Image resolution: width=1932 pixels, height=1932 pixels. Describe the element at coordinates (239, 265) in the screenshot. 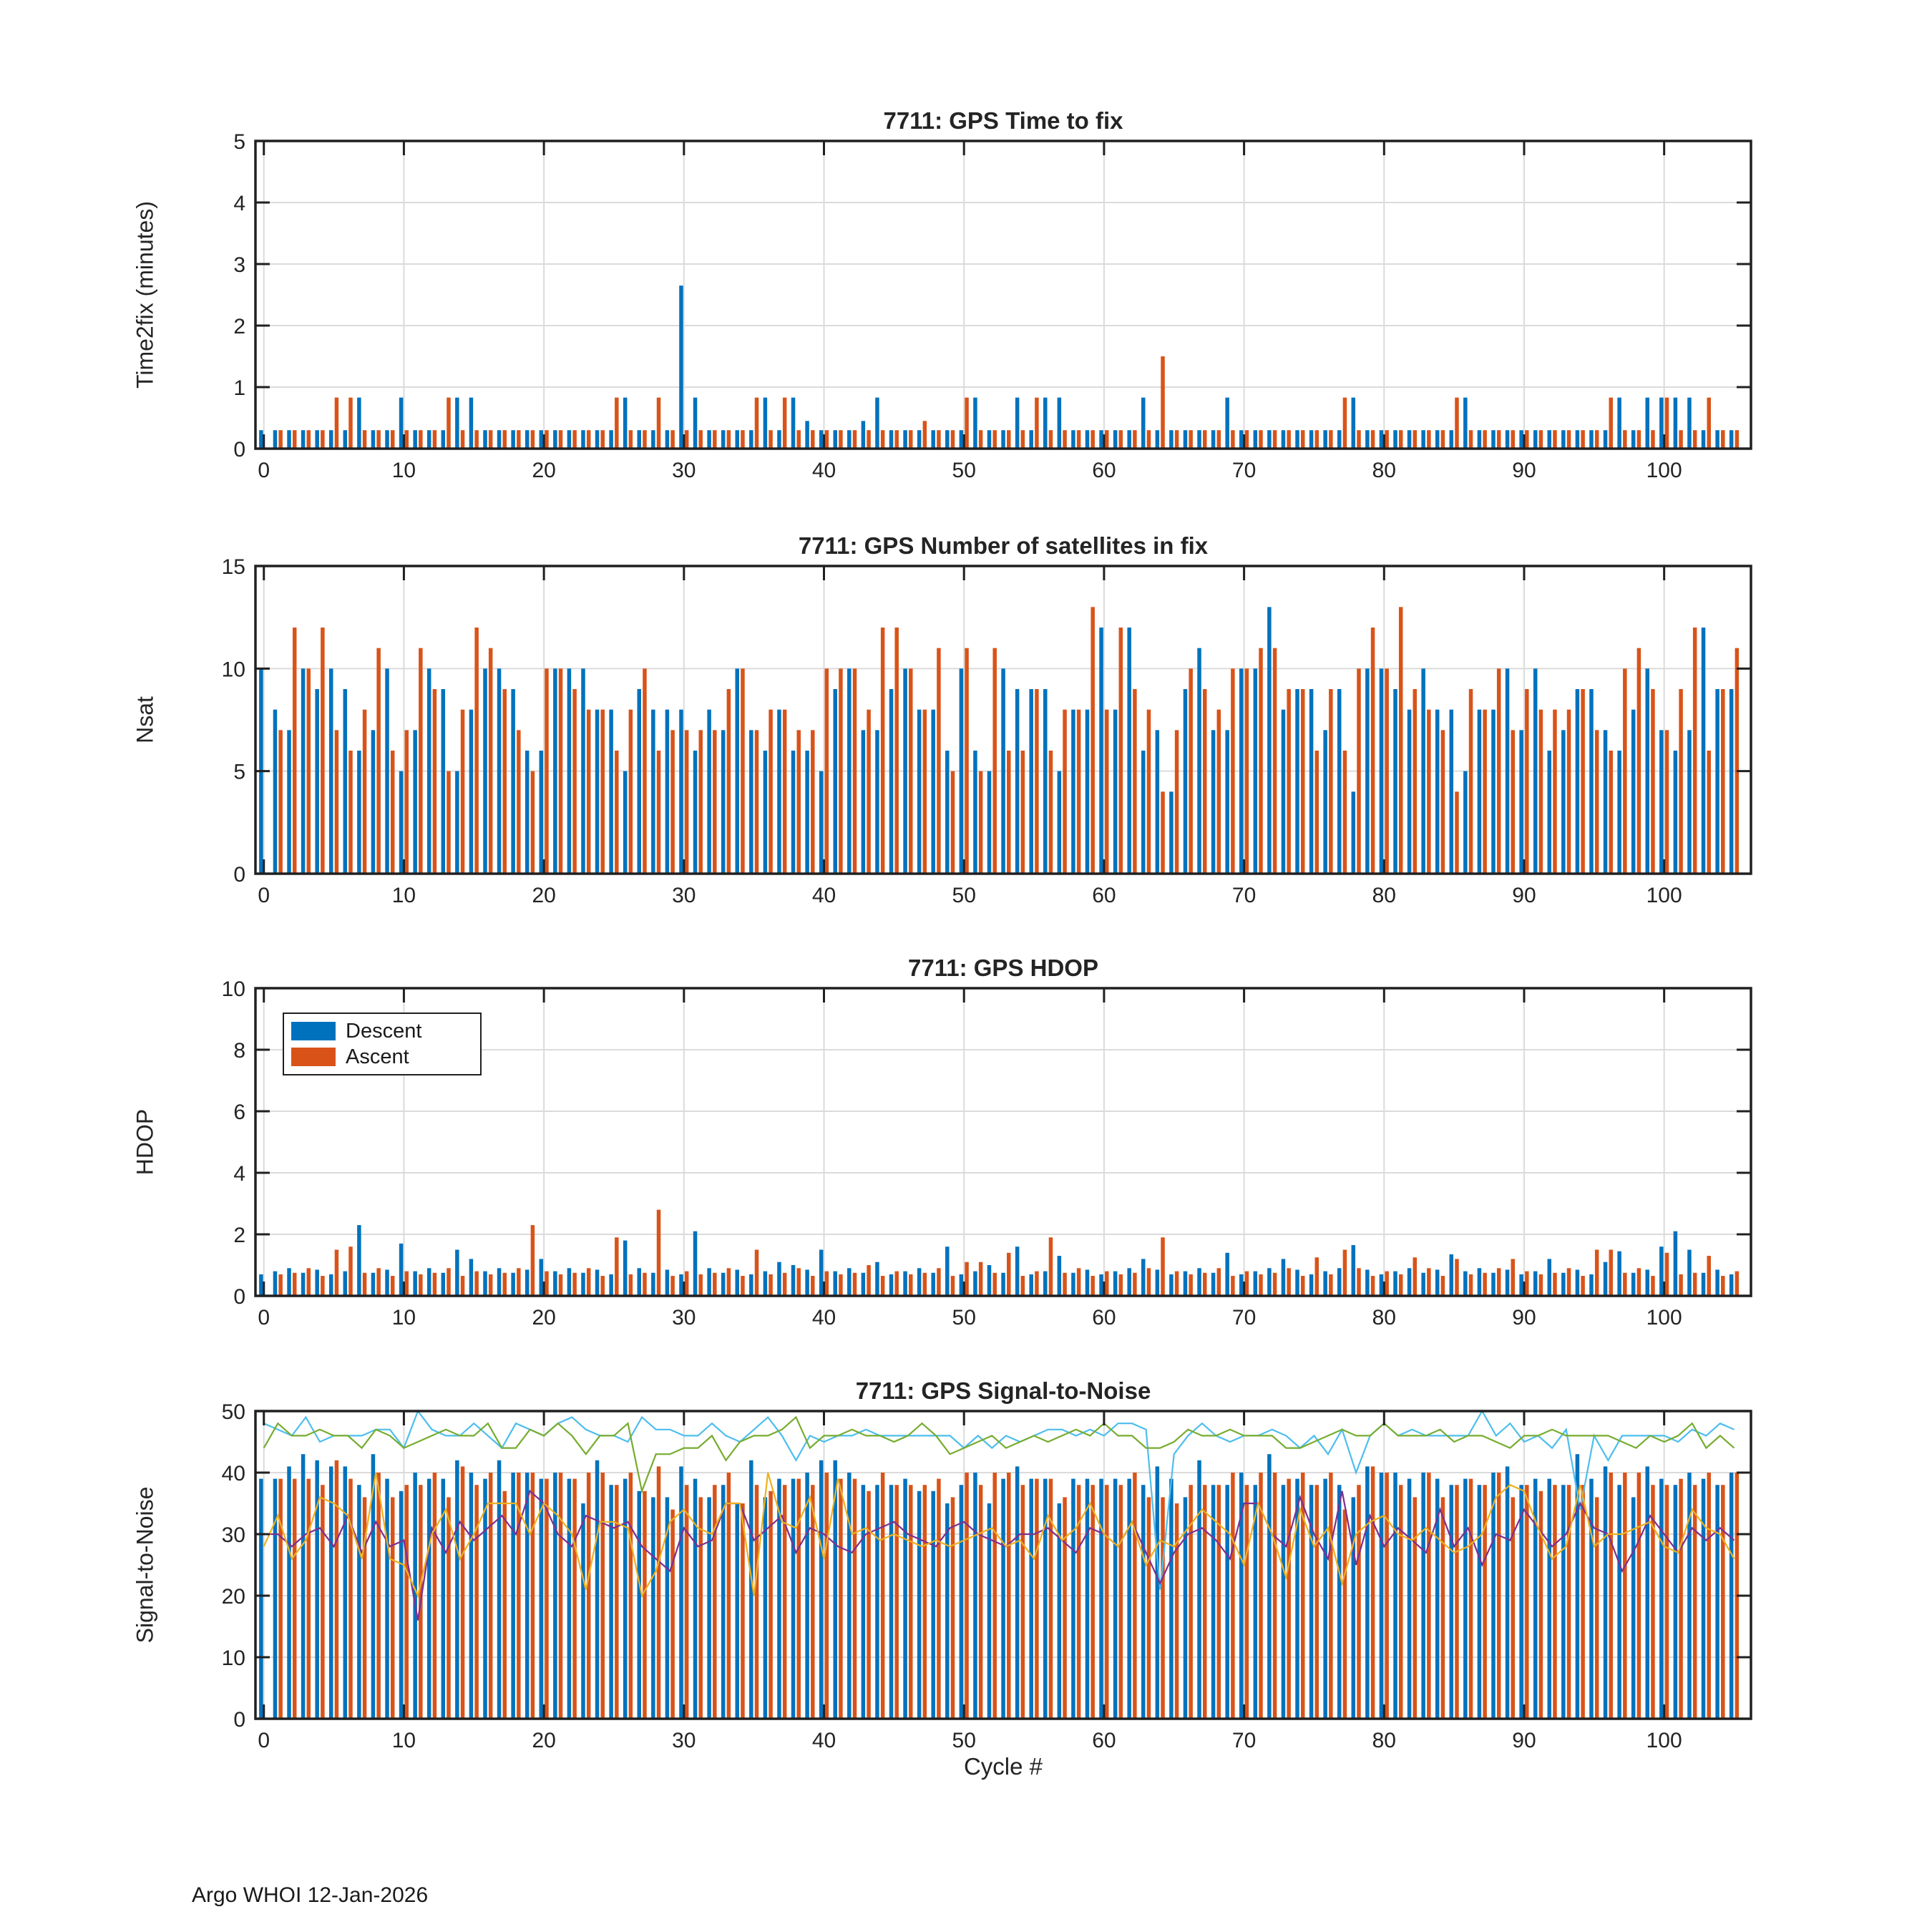

I see `svg-text: 3` at that location.